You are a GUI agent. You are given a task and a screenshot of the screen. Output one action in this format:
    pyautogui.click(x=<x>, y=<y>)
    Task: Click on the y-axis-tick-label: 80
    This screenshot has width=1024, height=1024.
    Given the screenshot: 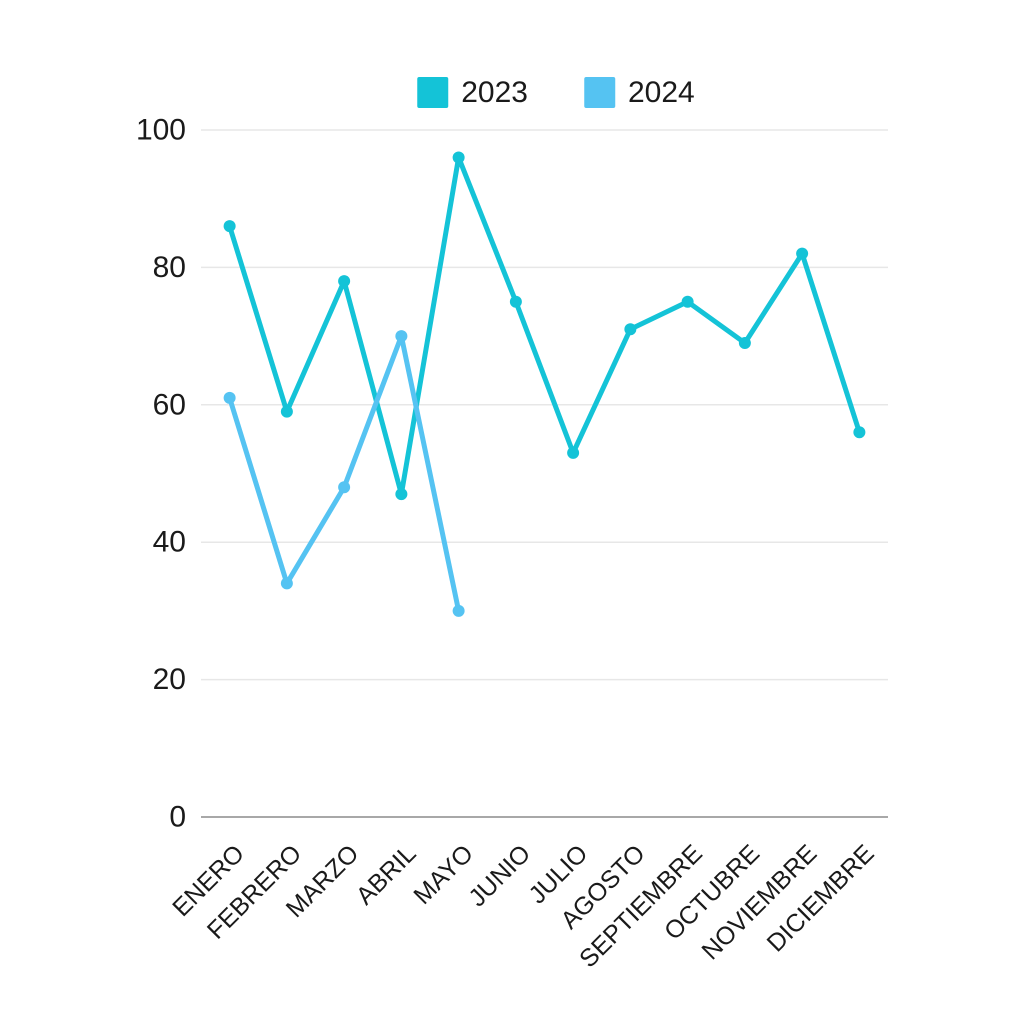 What is the action you would take?
    pyautogui.click(x=169, y=267)
    